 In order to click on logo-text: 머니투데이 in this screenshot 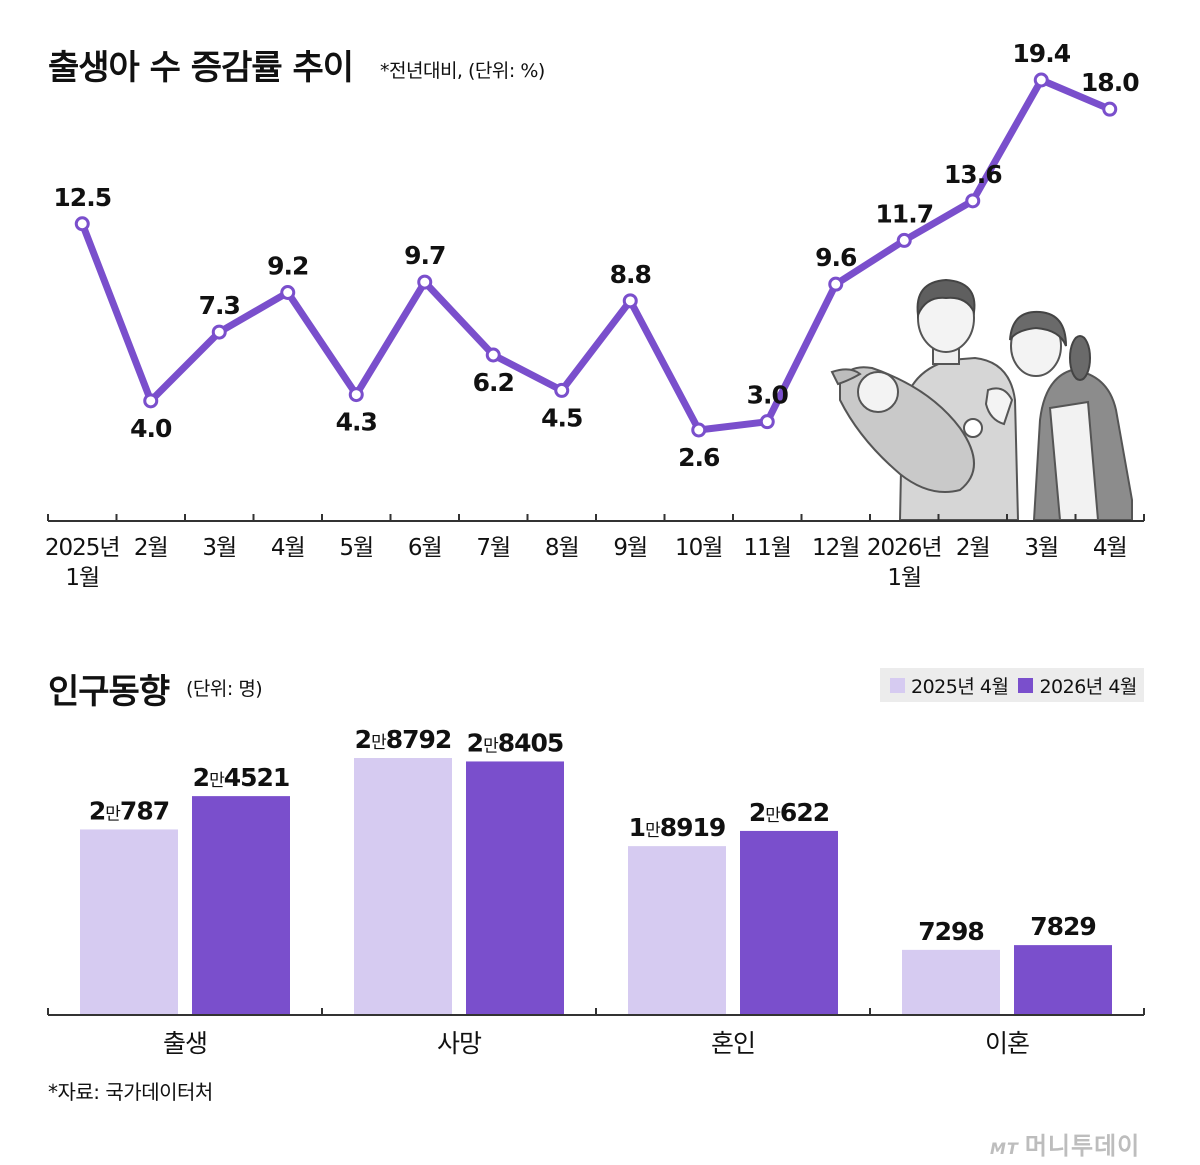, I will do `click(1082, 1146)`.